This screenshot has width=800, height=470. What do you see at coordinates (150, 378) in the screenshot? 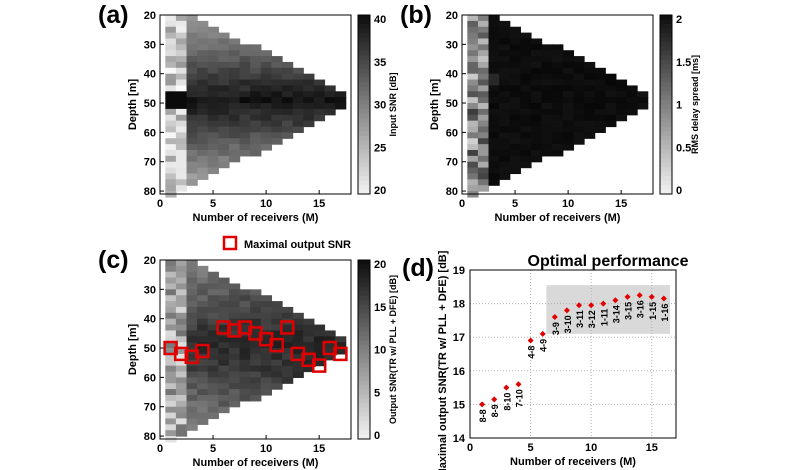
I see `y-tick-label: 60` at bounding box center [150, 378].